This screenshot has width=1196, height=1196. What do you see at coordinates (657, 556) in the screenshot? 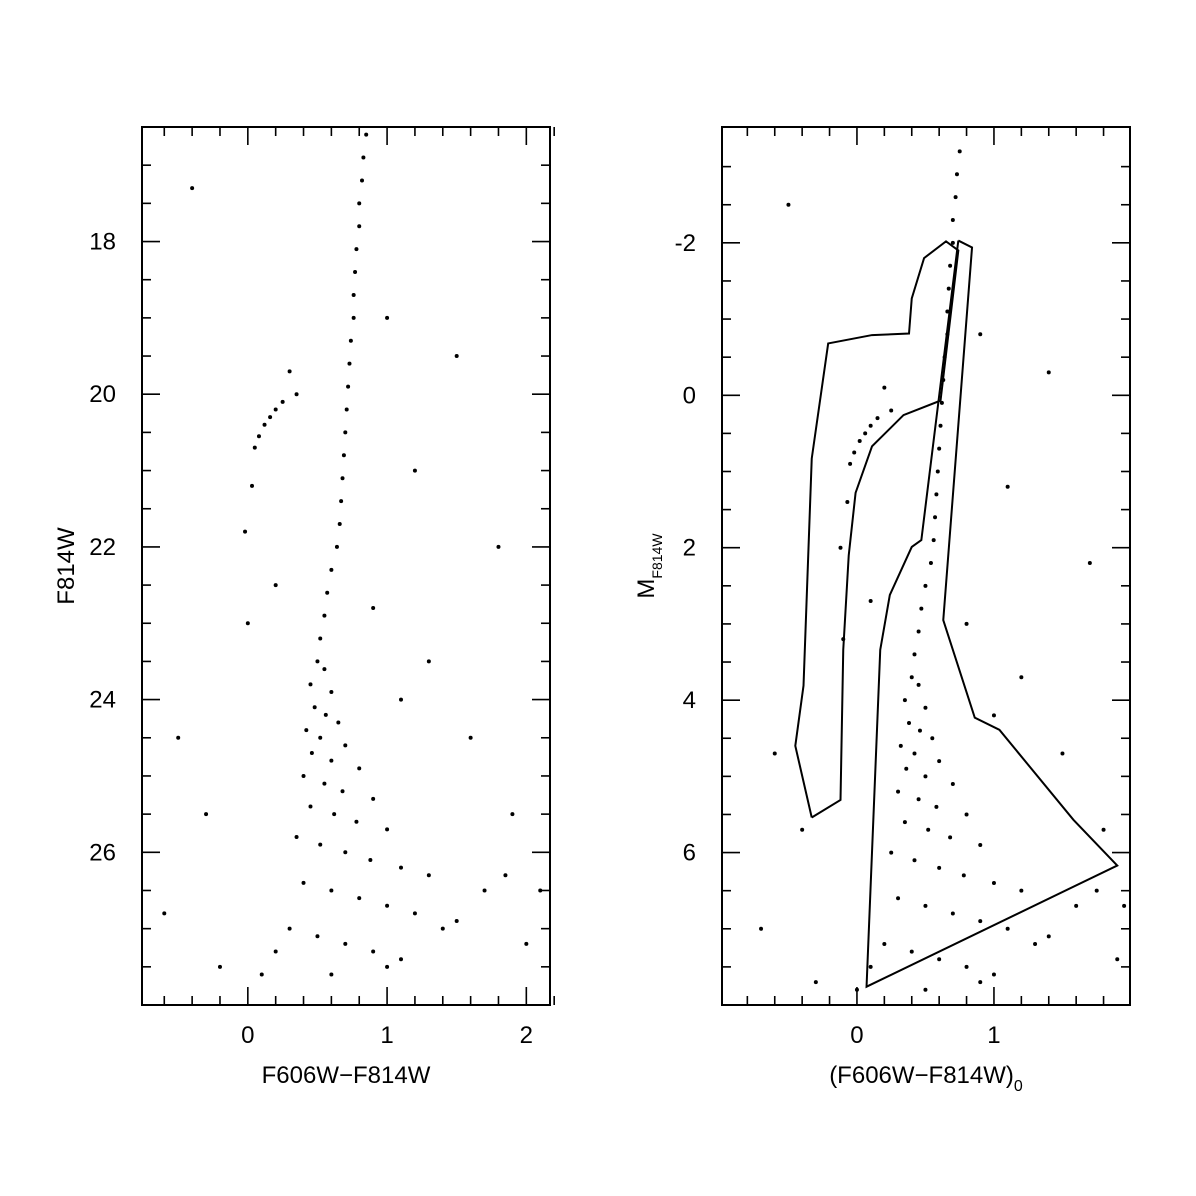
I see `y-axis-label-sub: F814W` at bounding box center [657, 556].